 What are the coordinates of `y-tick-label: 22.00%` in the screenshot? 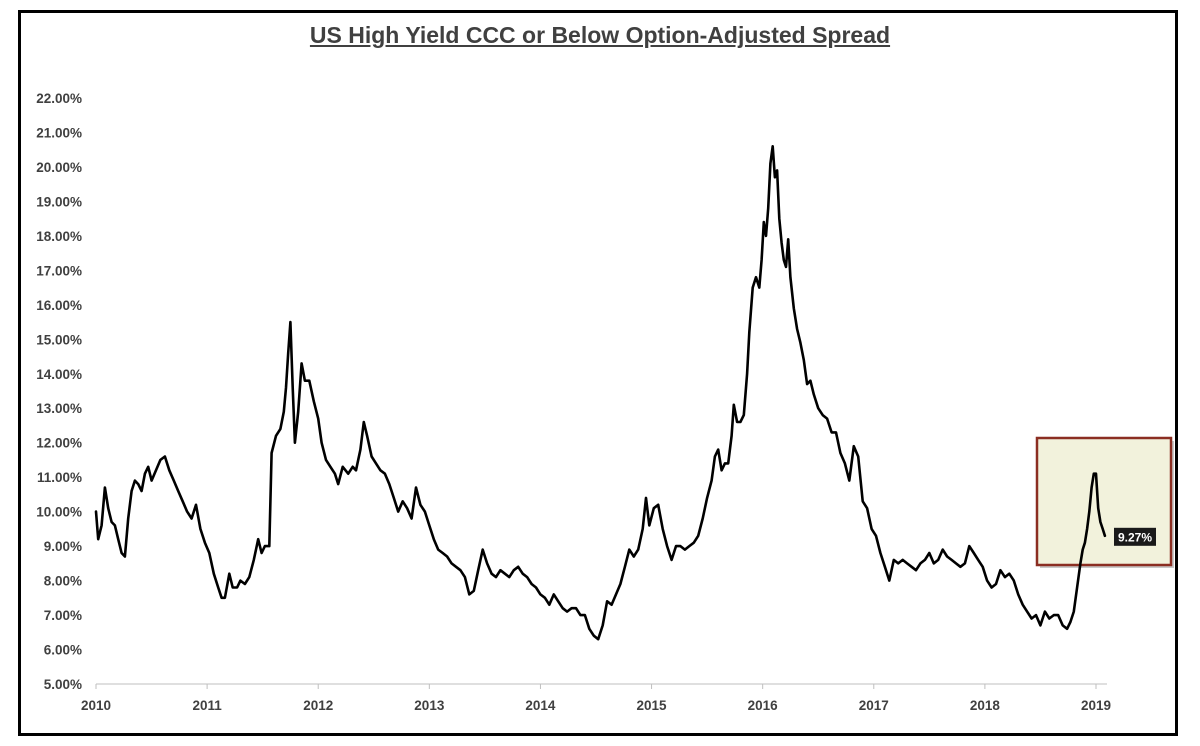 It's located at (59, 98).